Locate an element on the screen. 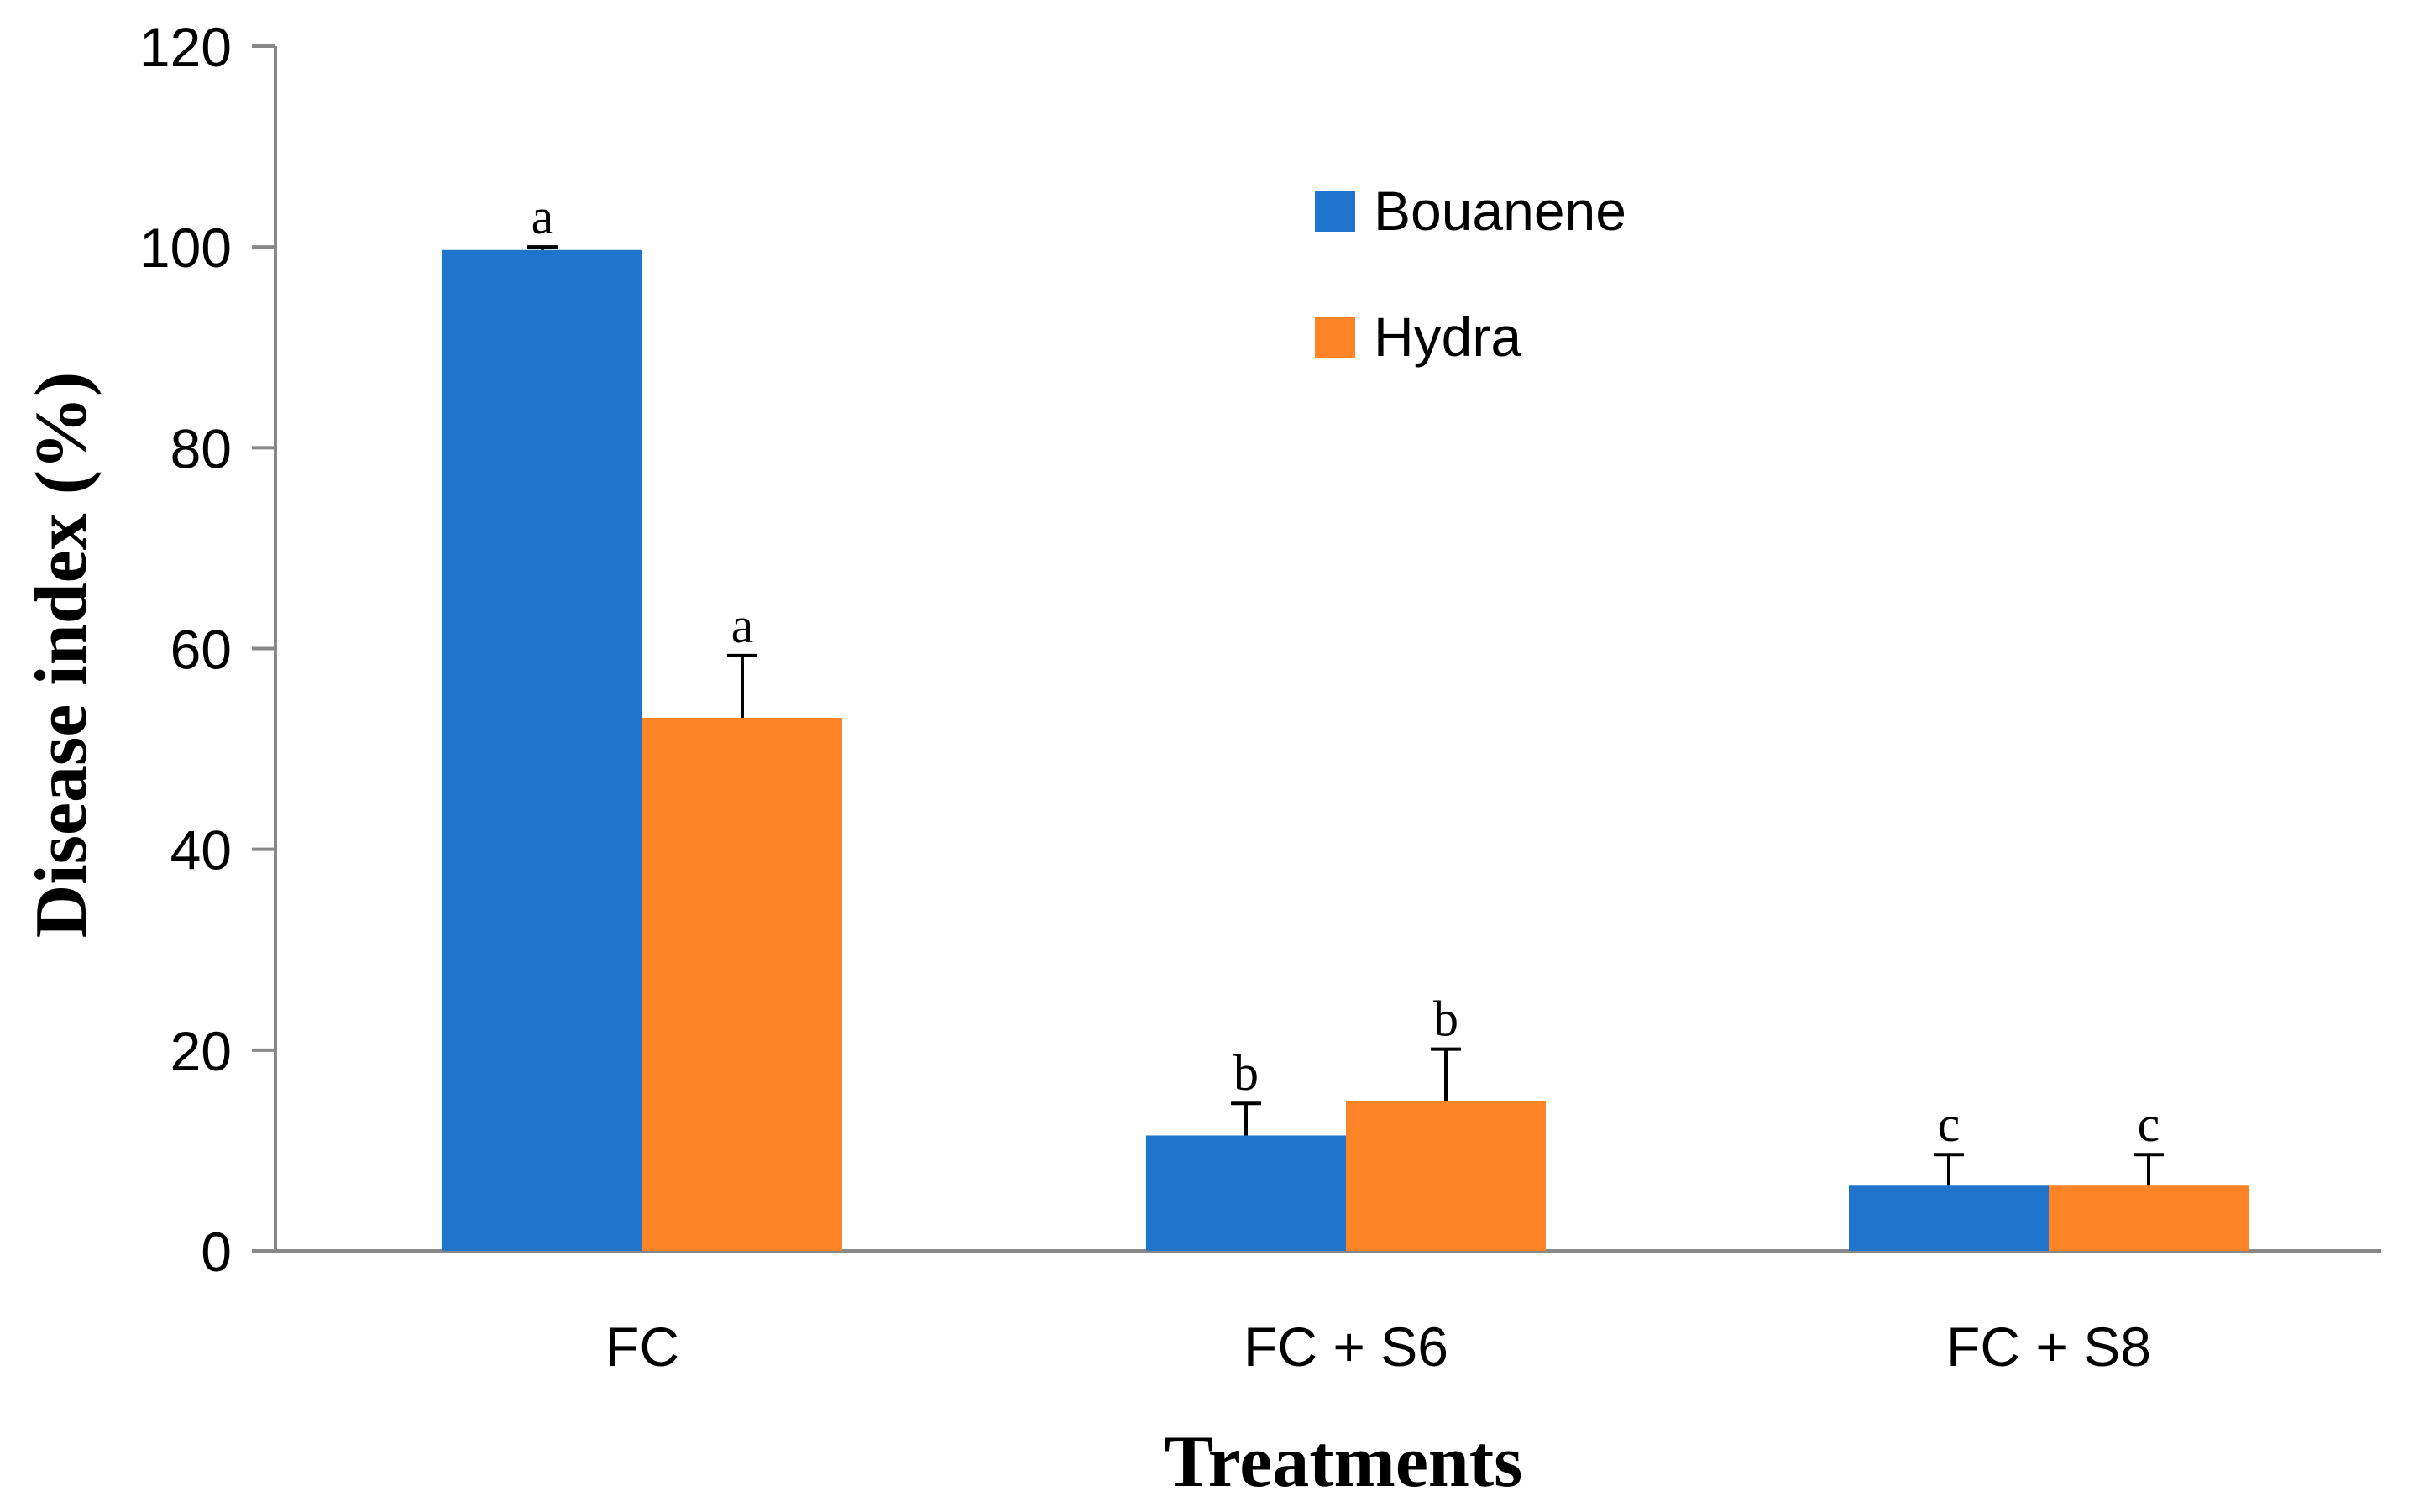  legend-label-hydra: Hydra is located at coordinates (1447, 337).